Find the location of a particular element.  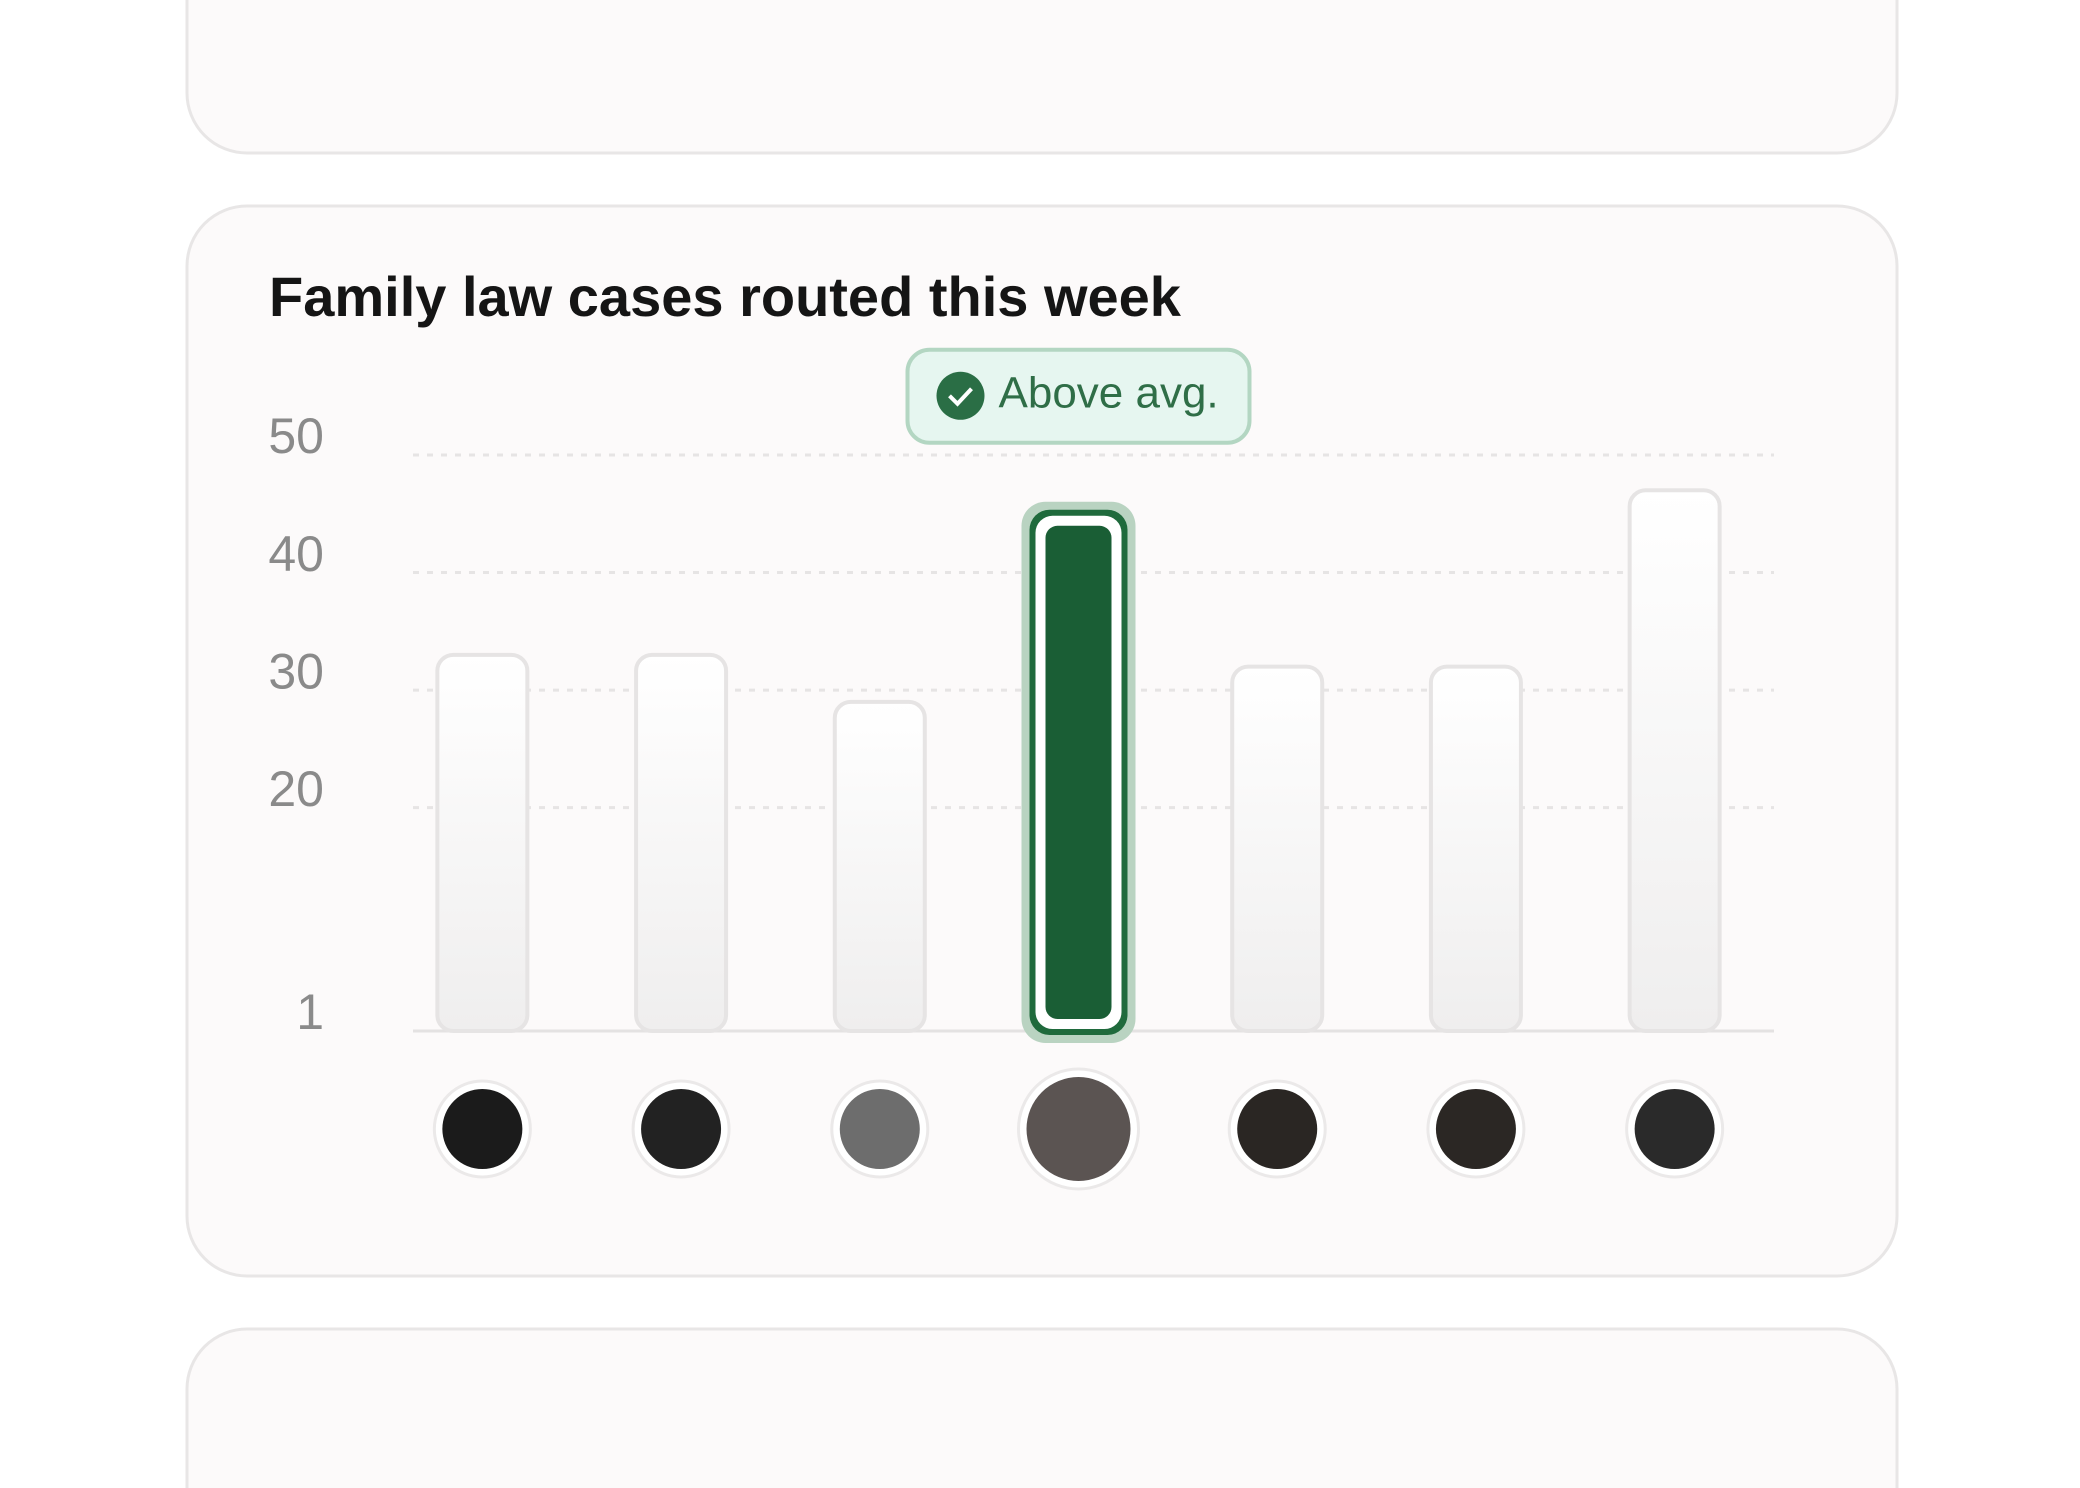

y-tick-label: 40 is located at coordinates (296, 554).